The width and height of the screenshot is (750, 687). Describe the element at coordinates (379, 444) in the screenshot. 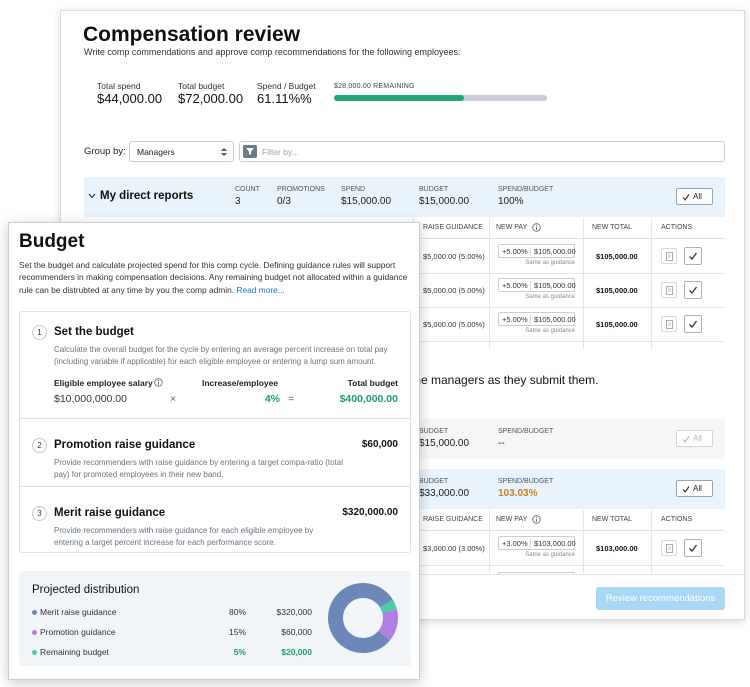

I see `section-amount: $60,000` at that location.